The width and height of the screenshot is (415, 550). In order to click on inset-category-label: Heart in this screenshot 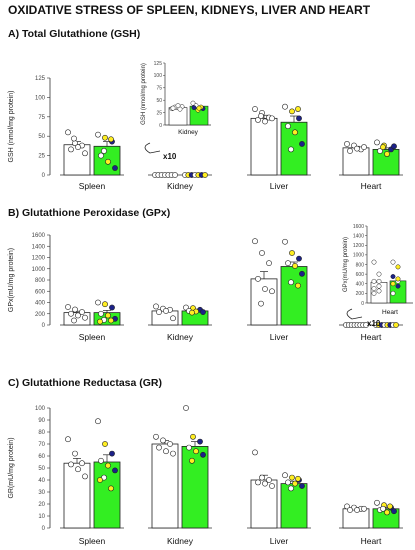, I will do `click(390, 312)`.